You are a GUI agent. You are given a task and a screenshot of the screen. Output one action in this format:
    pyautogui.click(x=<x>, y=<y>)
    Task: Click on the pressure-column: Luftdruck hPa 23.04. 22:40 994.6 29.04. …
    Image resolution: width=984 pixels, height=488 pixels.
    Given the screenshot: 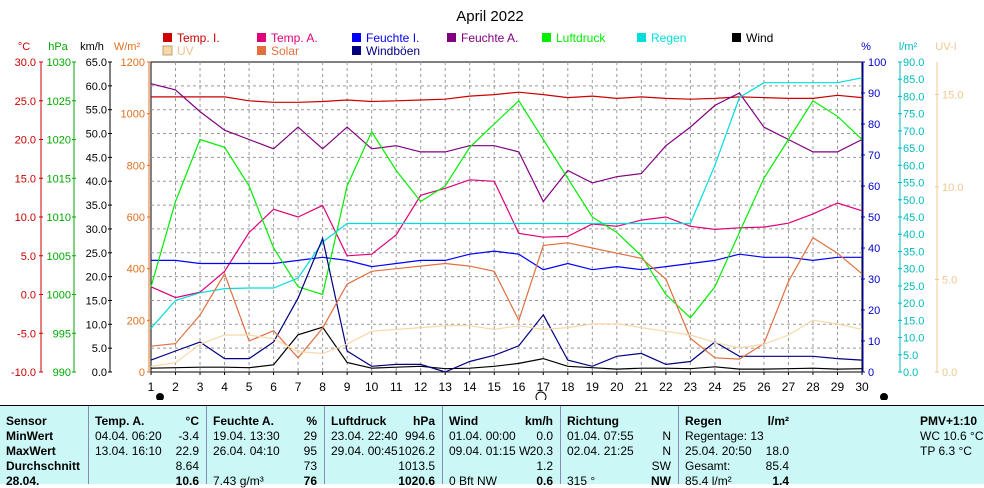 What is the action you would take?
    pyautogui.click(x=383, y=447)
    